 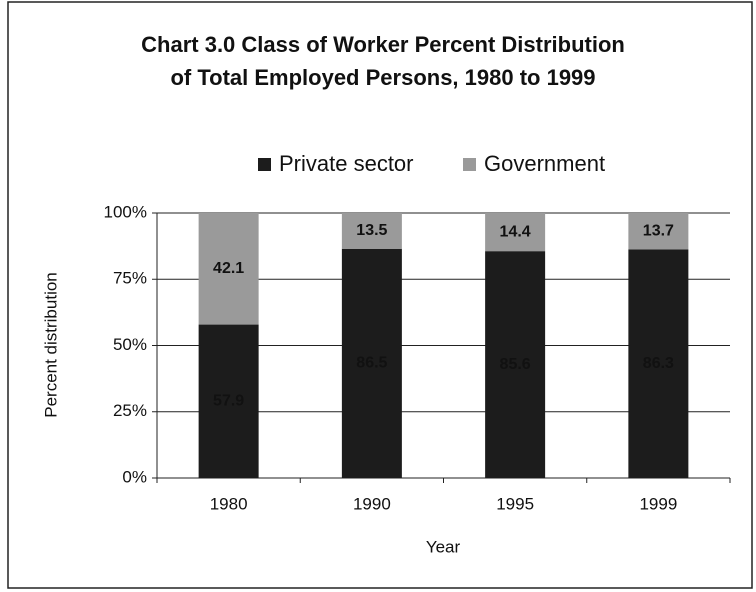 What do you see at coordinates (134, 476) in the screenshot?
I see `y-tick-label: 0%` at bounding box center [134, 476].